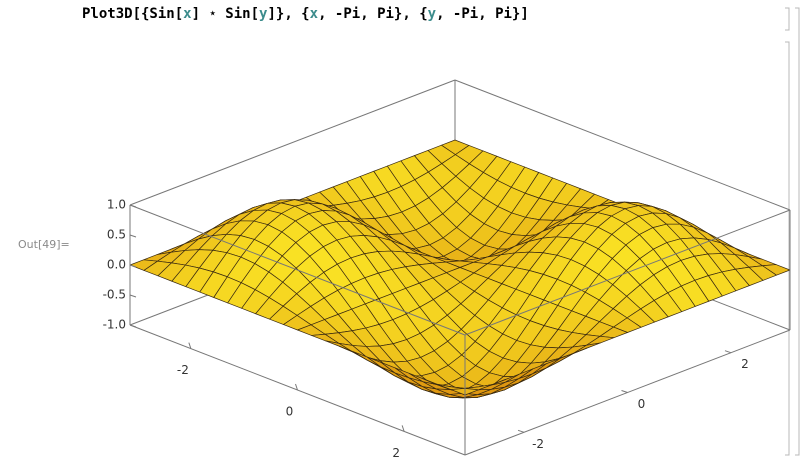  What do you see at coordinates (133, 14) in the screenshot?
I see `code: Plot3D[{Sin[` at bounding box center [133, 14].